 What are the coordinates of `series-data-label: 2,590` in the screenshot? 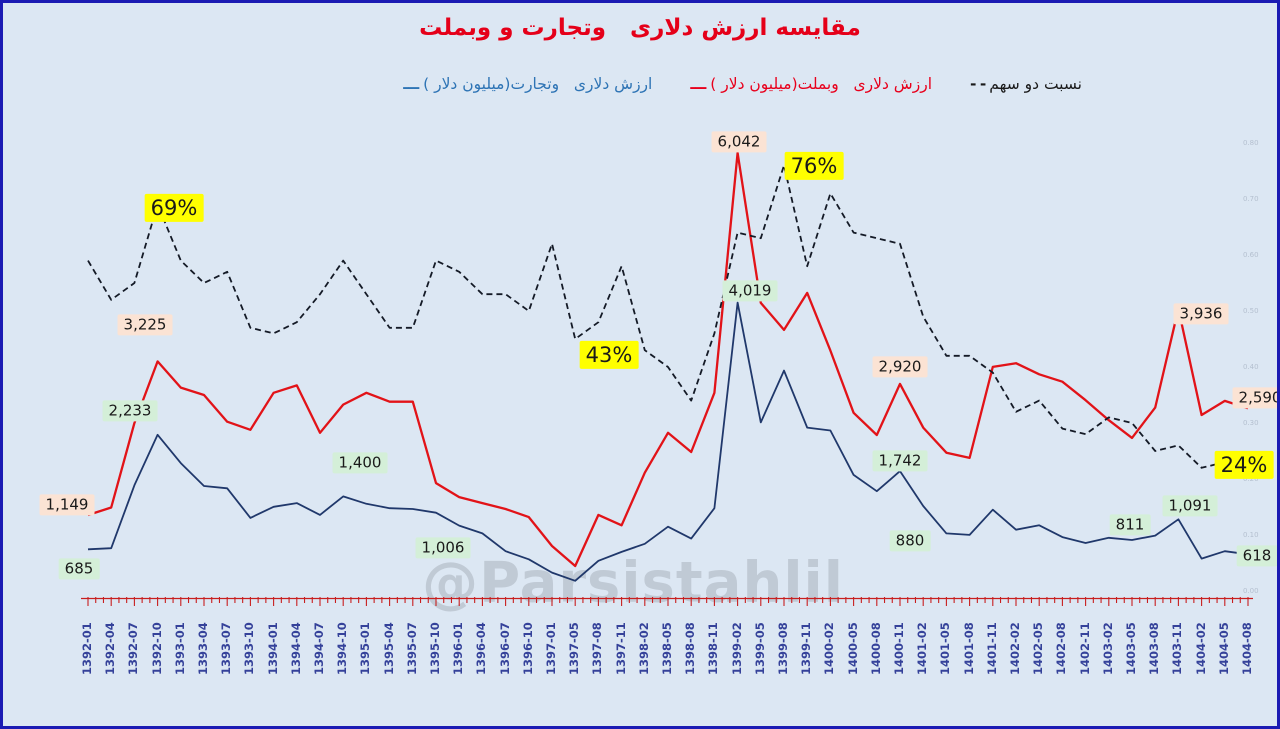 It's located at (1254, 398).